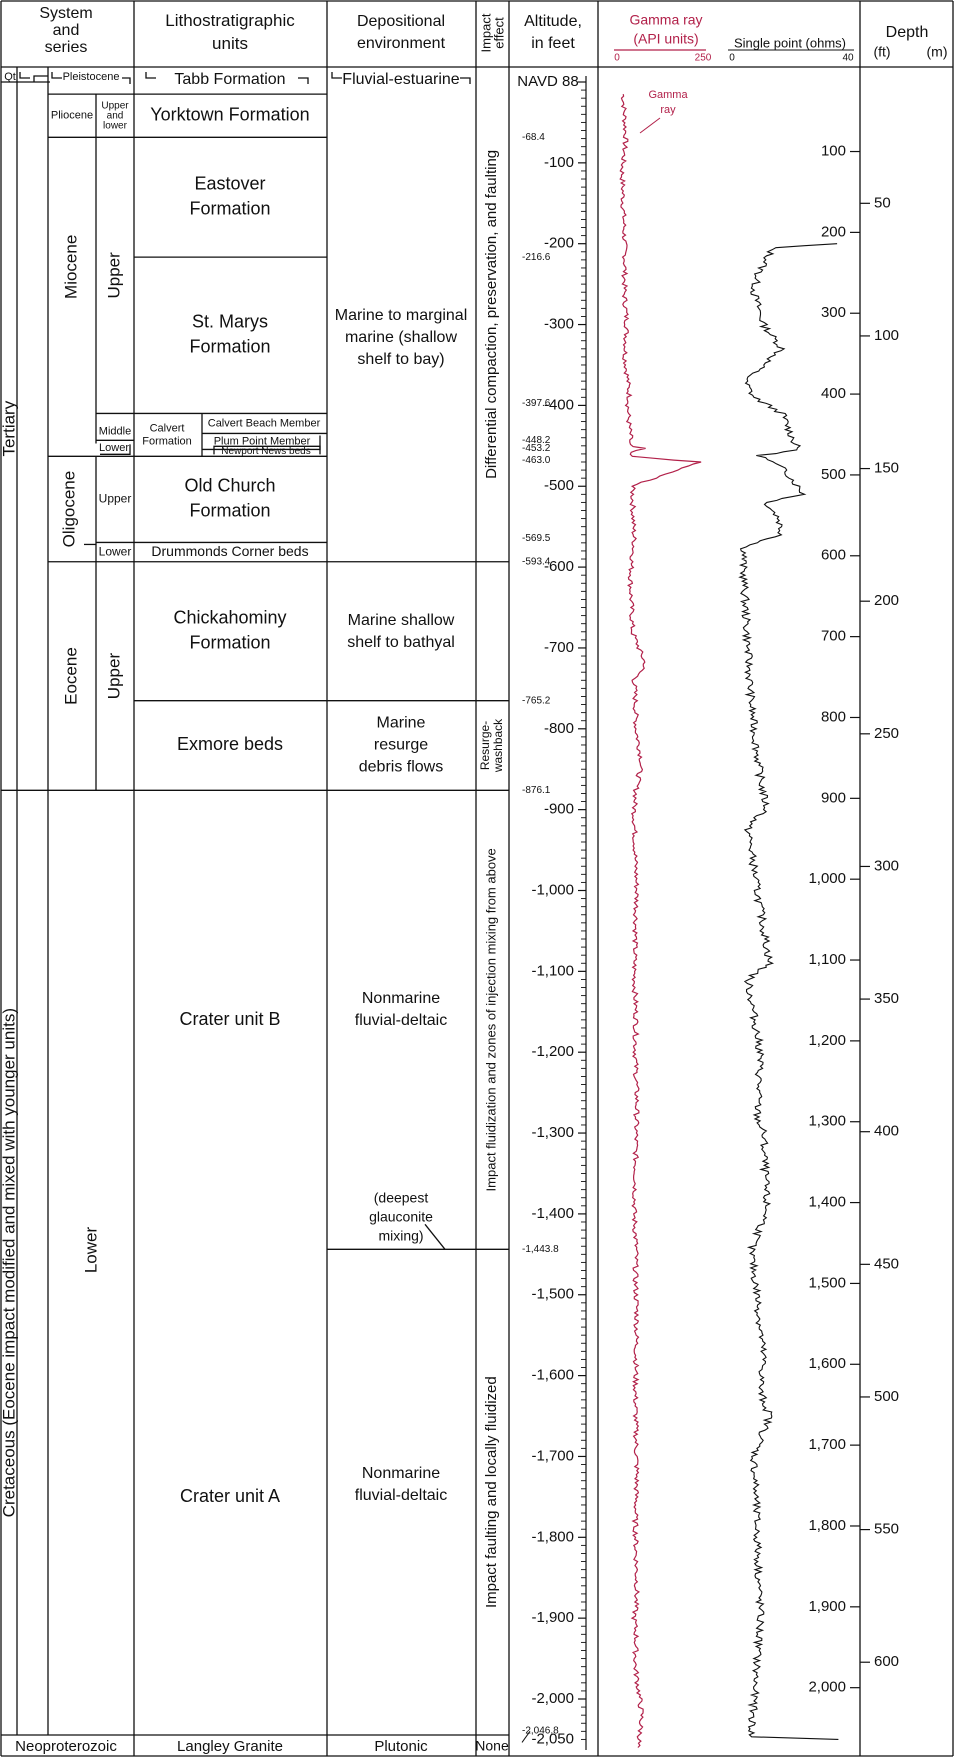 This screenshot has width=954, height=1763. What do you see at coordinates (336, 75) in the screenshot?
I see `fluvial-bracket-left` at bounding box center [336, 75].